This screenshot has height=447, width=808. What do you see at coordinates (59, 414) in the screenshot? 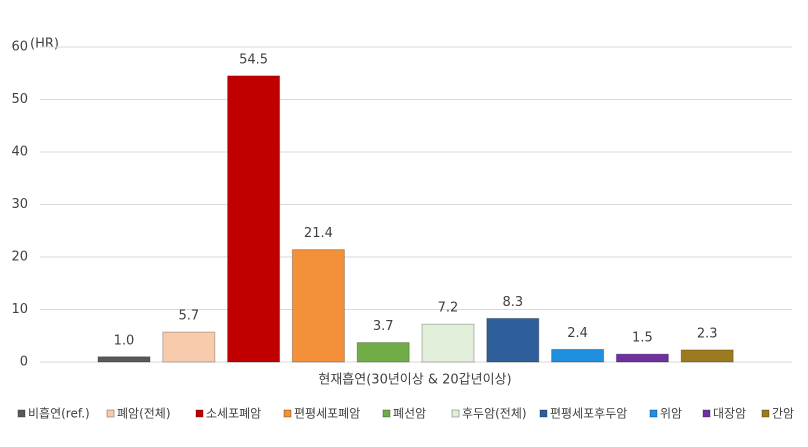
I see `legend-label: 비흡연(ref.)` at bounding box center [59, 414].